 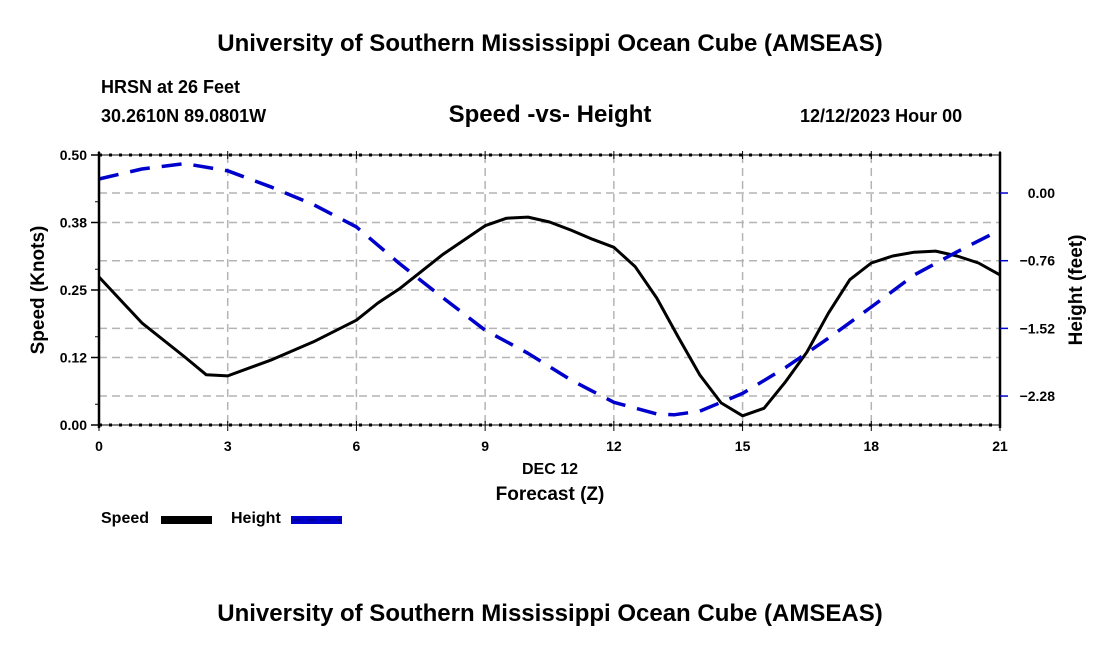 What do you see at coordinates (171, 87) in the screenshot?
I see `station-label: HRSN at 26 Feet` at bounding box center [171, 87].